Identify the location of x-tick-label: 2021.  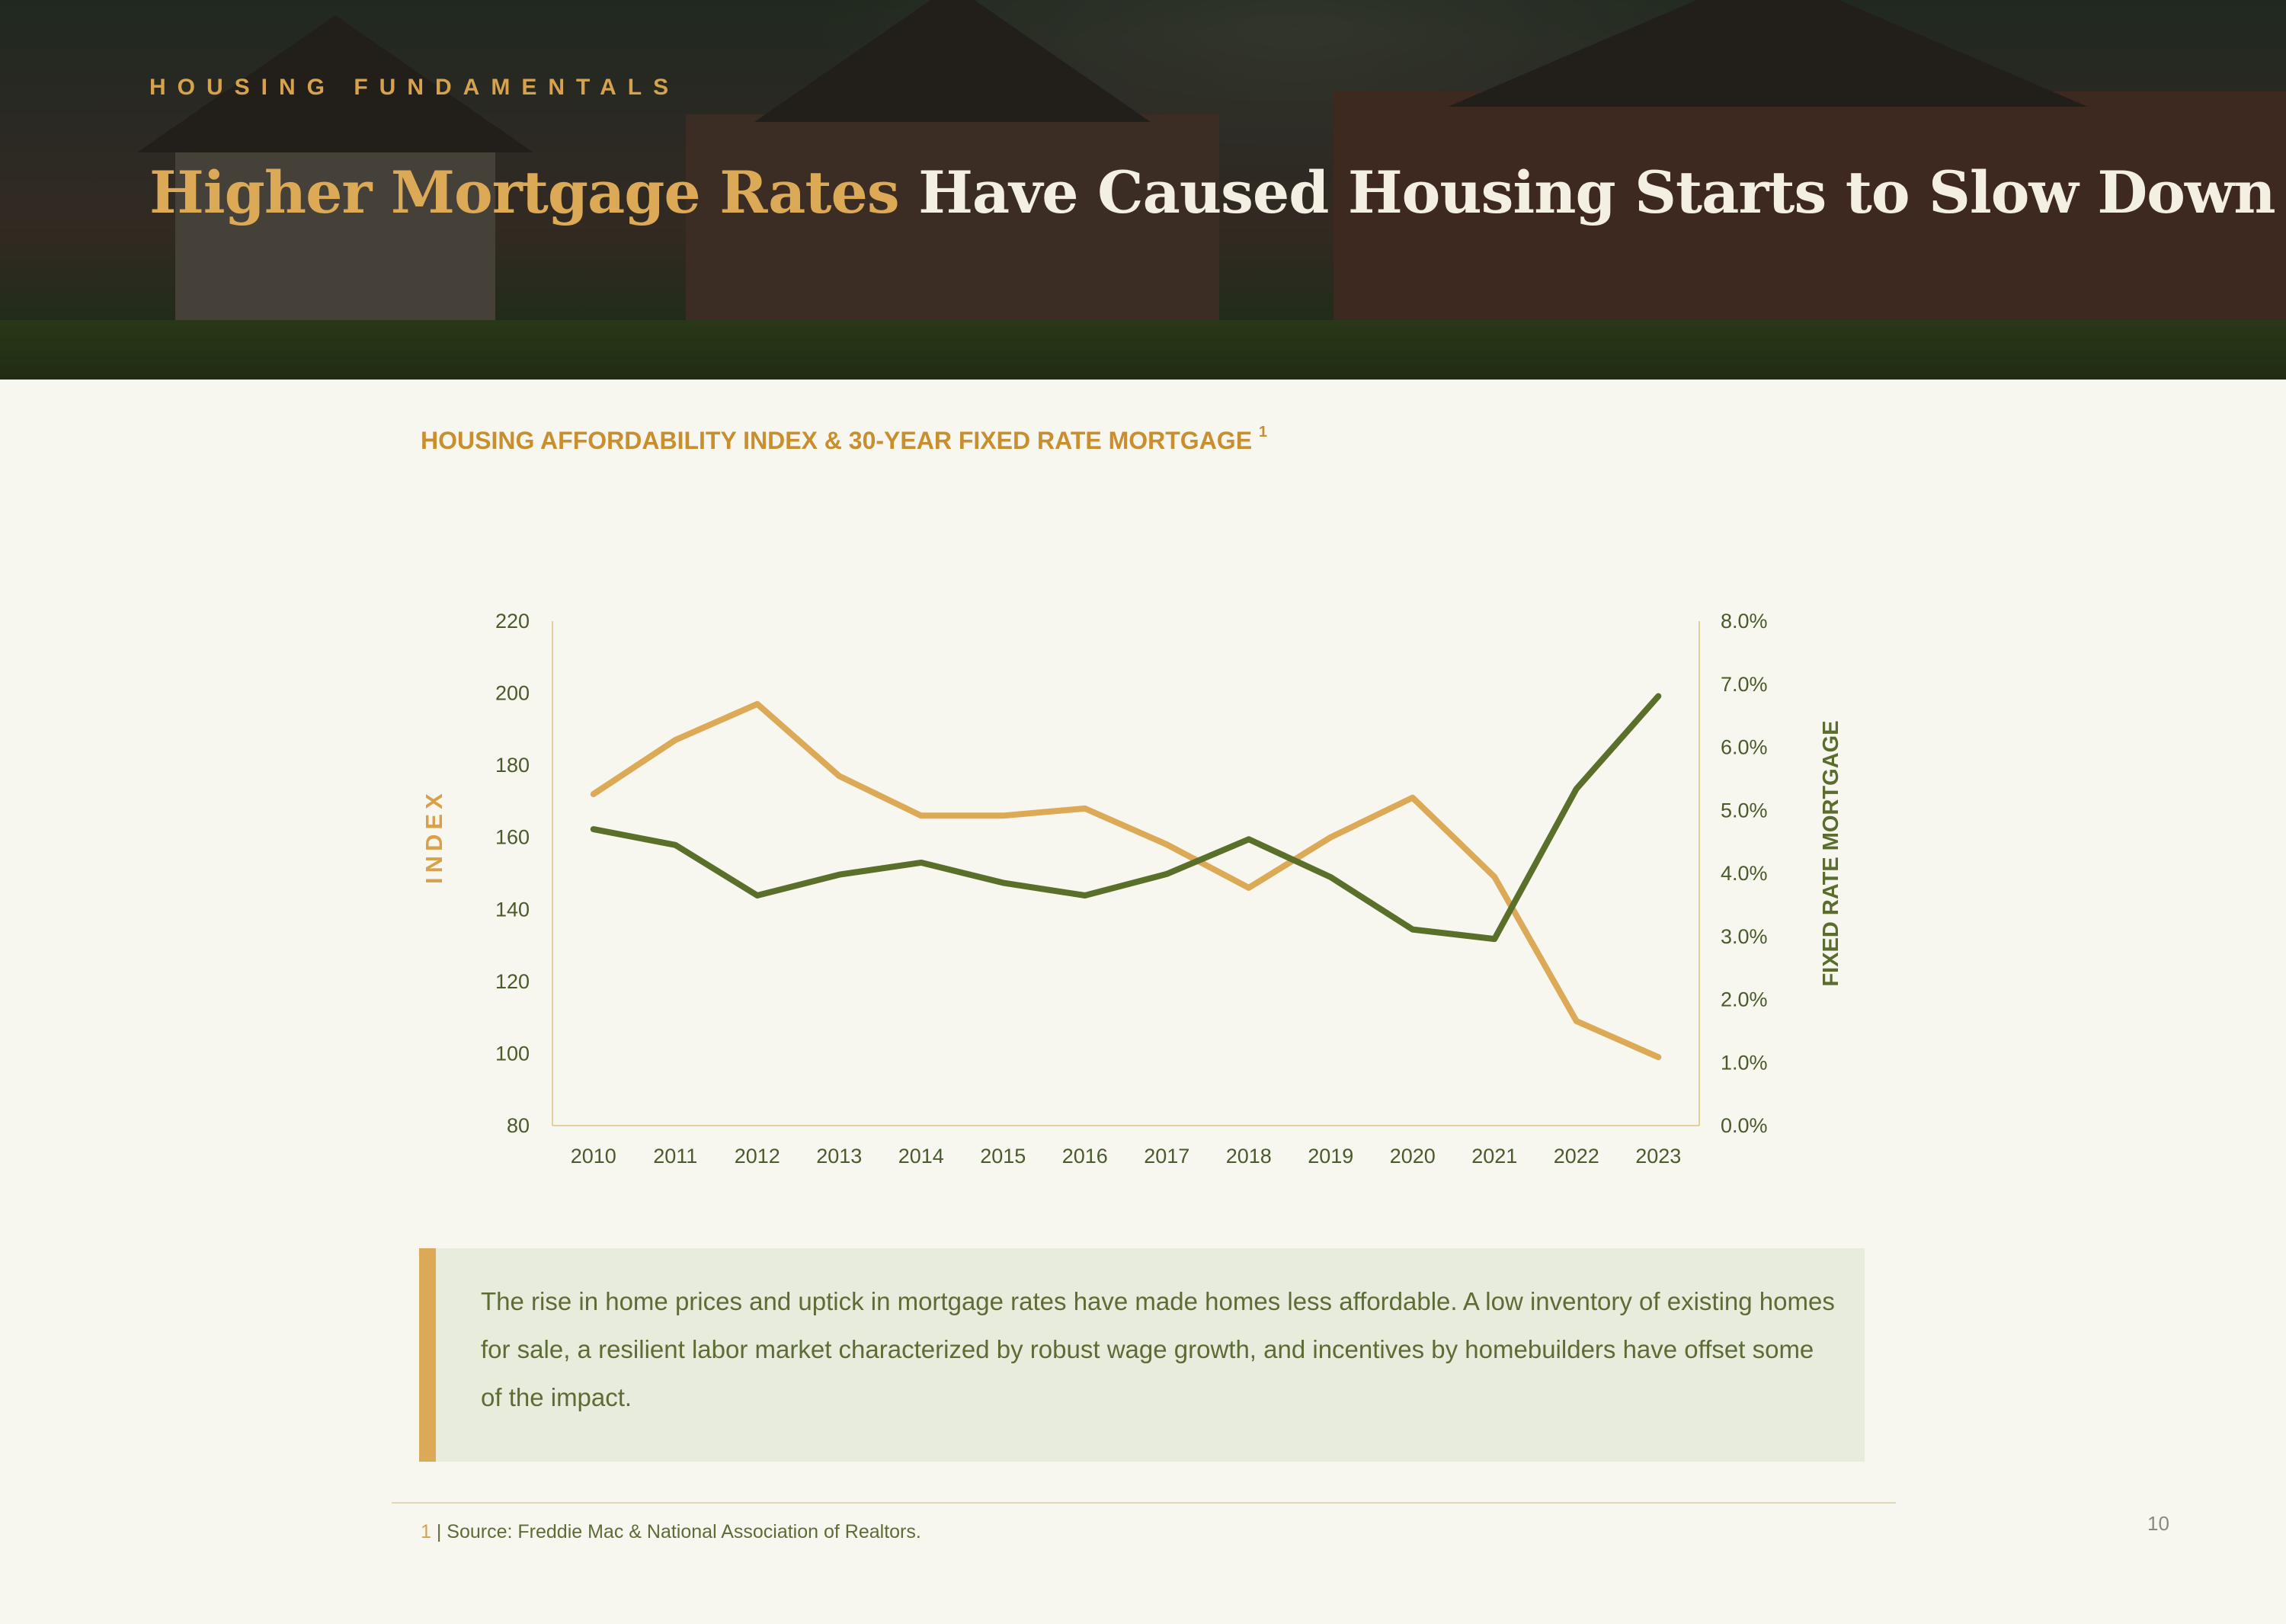
(1494, 1156).